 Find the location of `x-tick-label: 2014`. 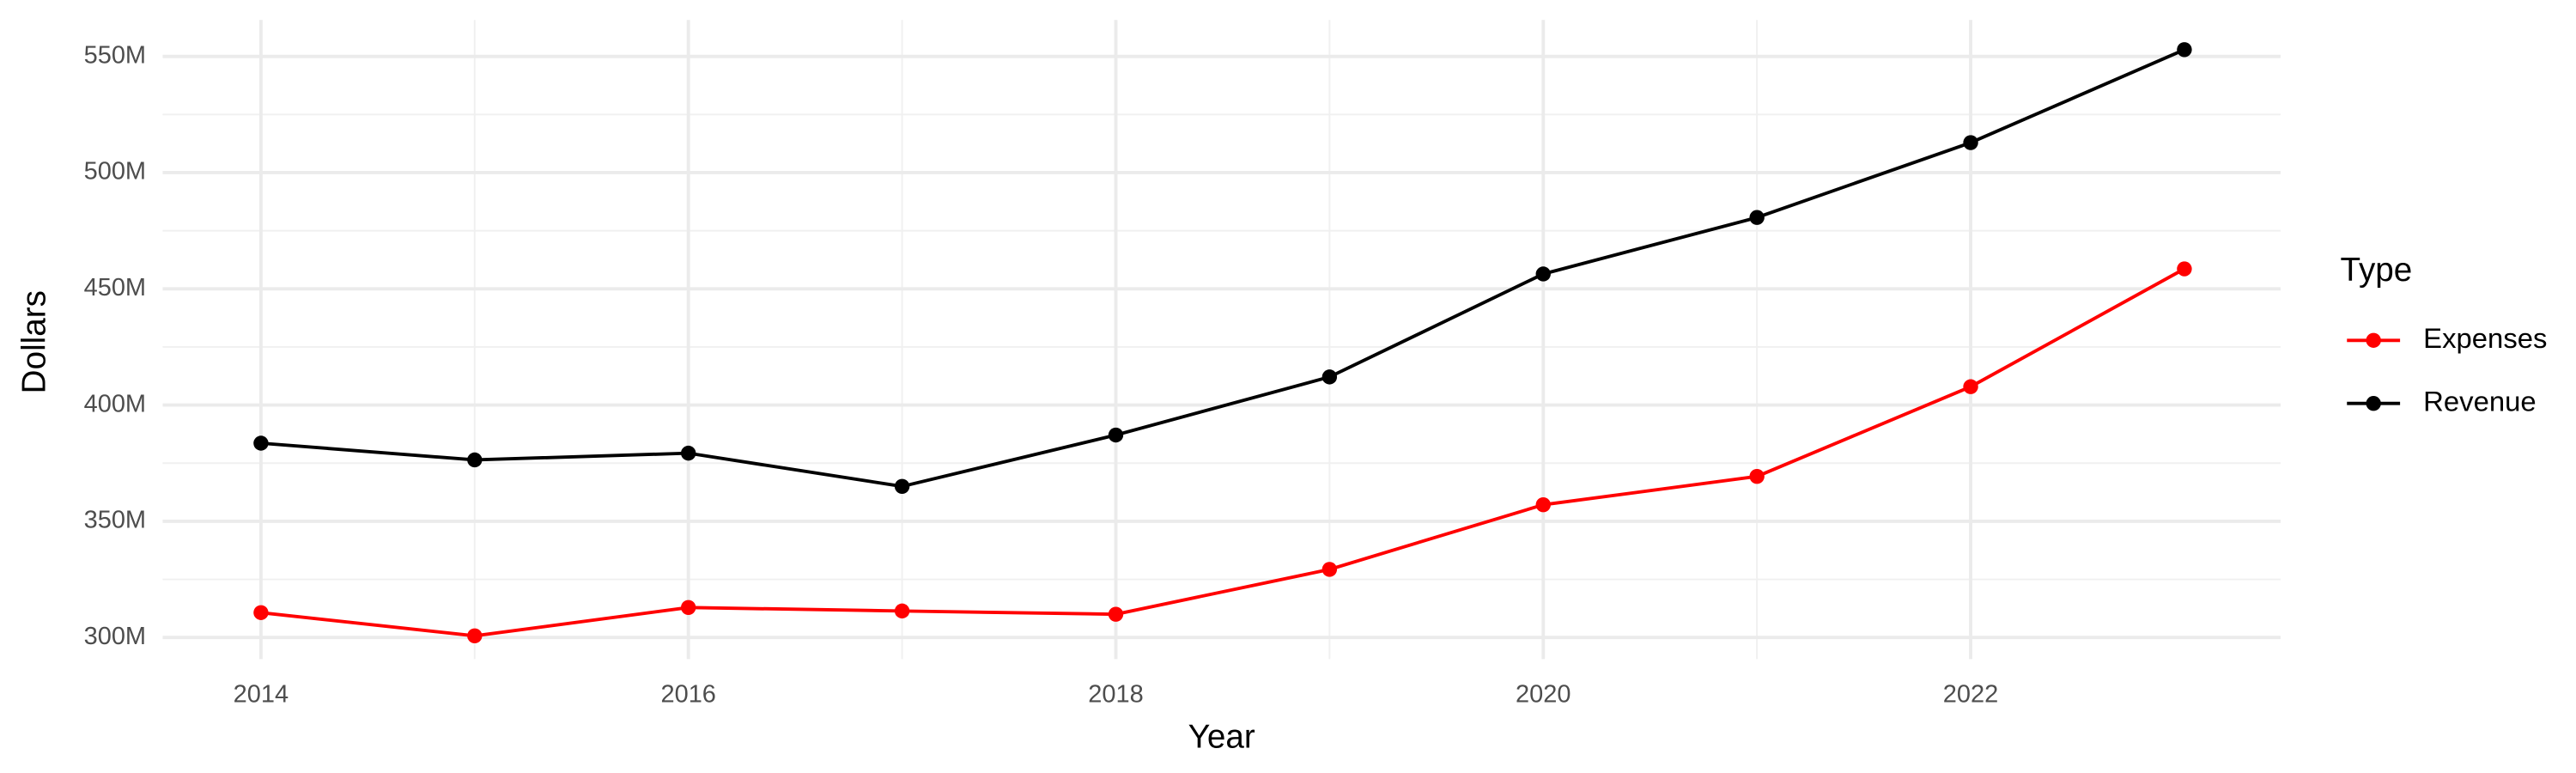

x-tick-label: 2014 is located at coordinates (261, 695).